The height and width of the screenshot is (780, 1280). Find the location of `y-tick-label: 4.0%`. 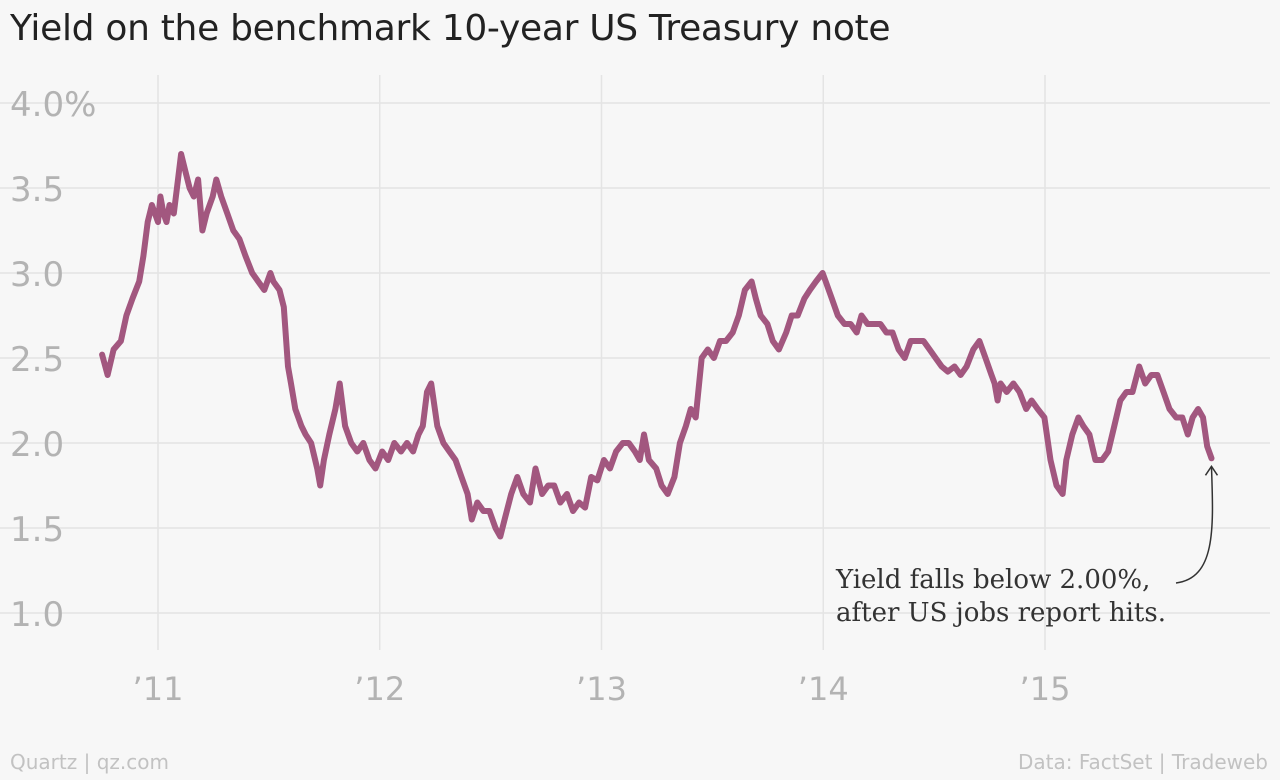

y-tick-label: 4.0% is located at coordinates (53, 105).